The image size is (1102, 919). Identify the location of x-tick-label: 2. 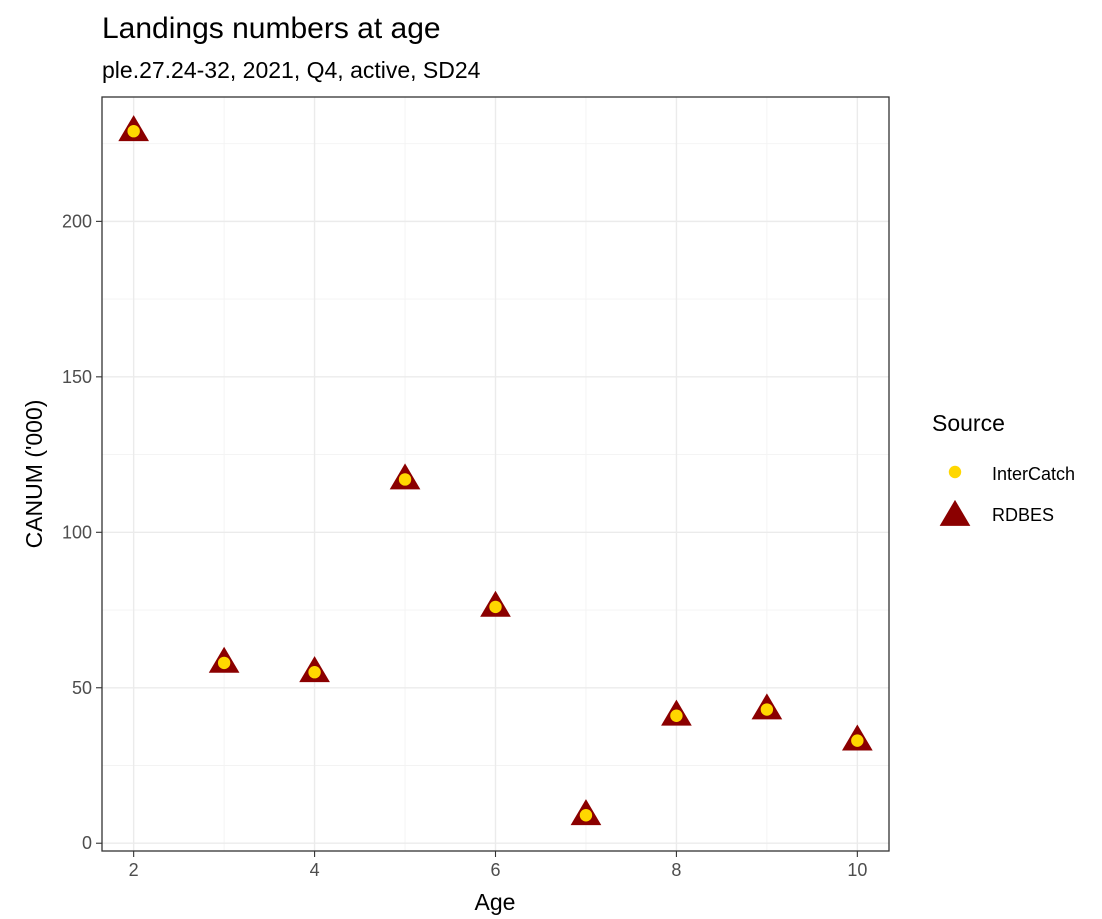
(134, 870).